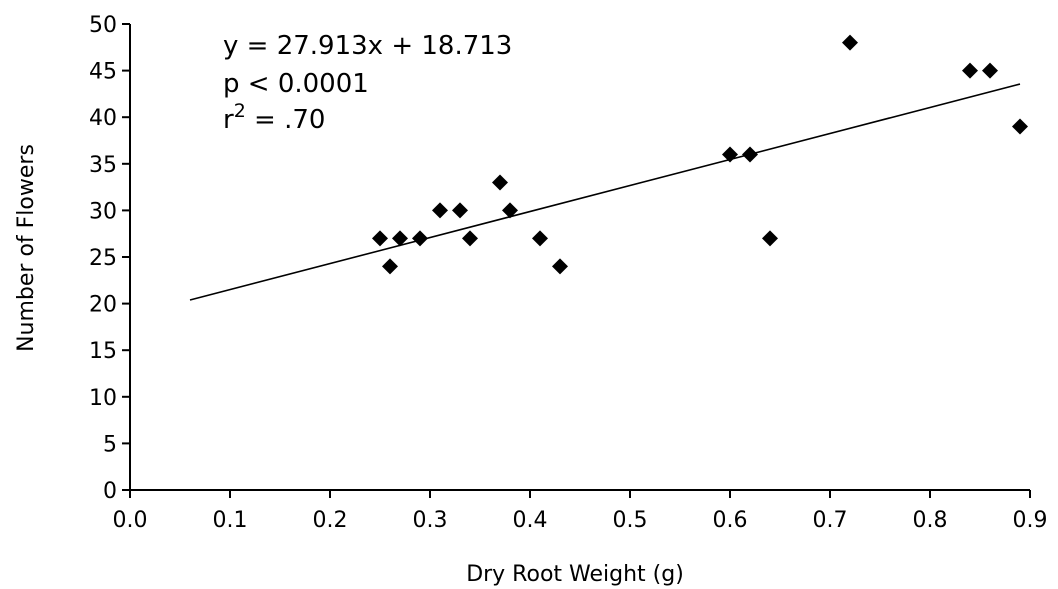  What do you see at coordinates (103, 118) in the screenshot?
I see `y-tick-label: 40` at bounding box center [103, 118].